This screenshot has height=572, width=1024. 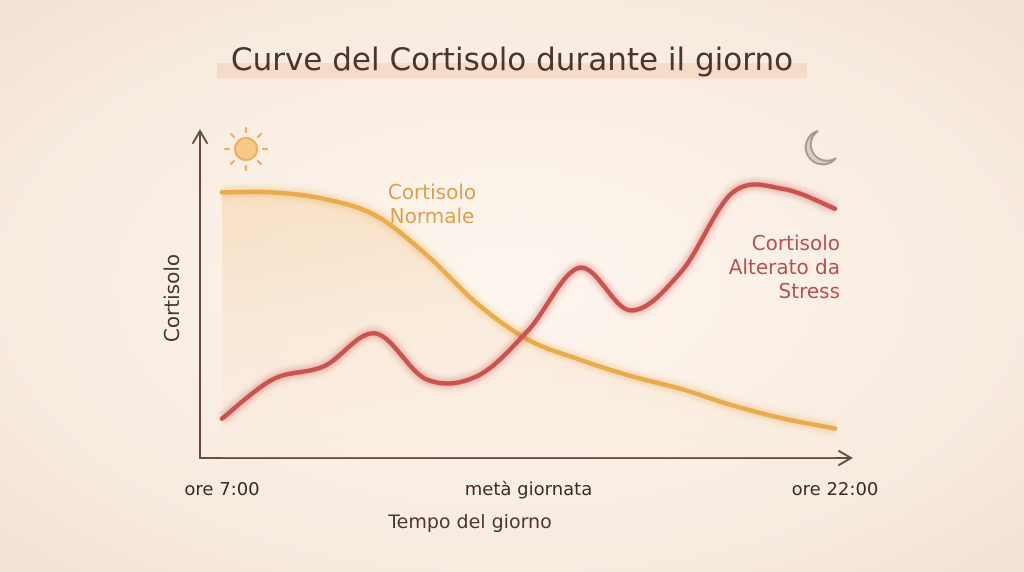 What do you see at coordinates (172, 298) in the screenshot?
I see `y-axis-label: Cortisolo` at bounding box center [172, 298].